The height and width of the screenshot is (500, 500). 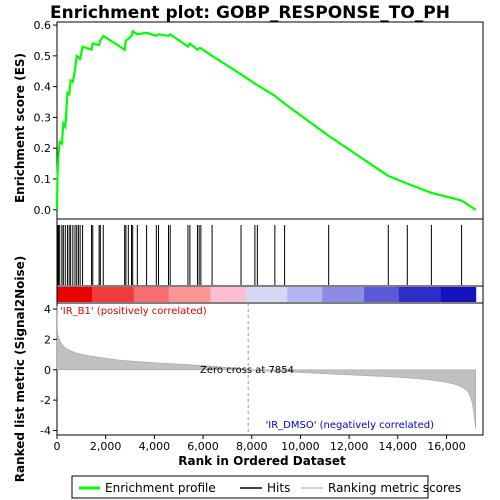 I want to click on x-tick-label: 10,000, so click(x=300, y=446).